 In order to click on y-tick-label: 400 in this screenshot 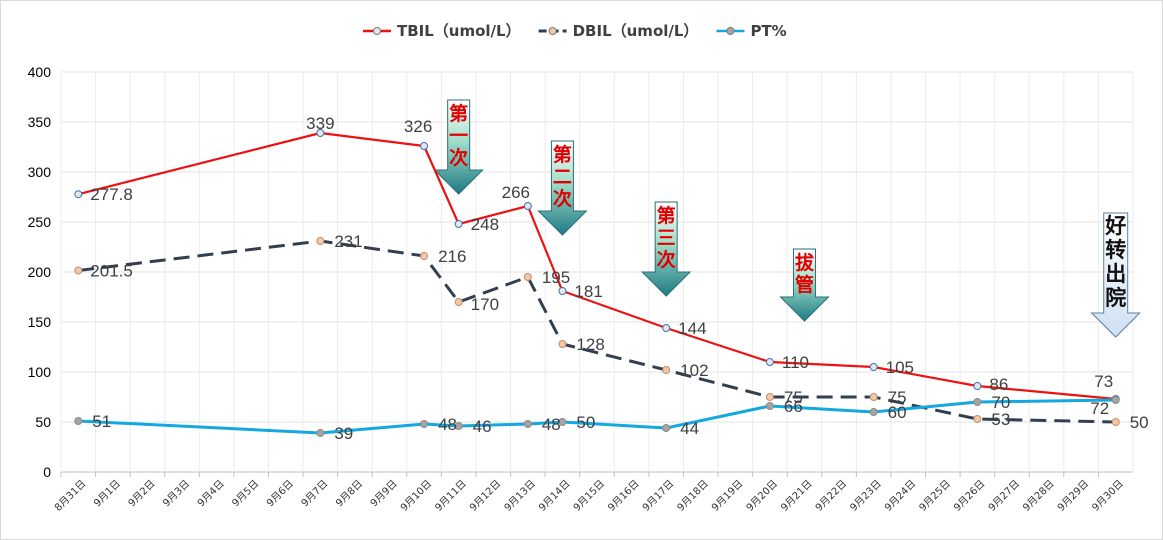, I will do `click(40, 72)`.